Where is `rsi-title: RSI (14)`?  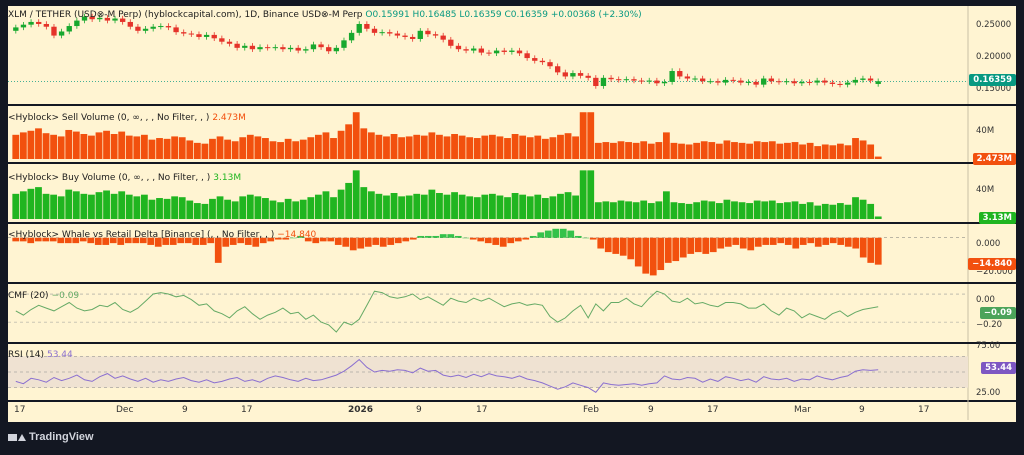
rsi-title: RSI (14) is located at coordinates (26, 355).